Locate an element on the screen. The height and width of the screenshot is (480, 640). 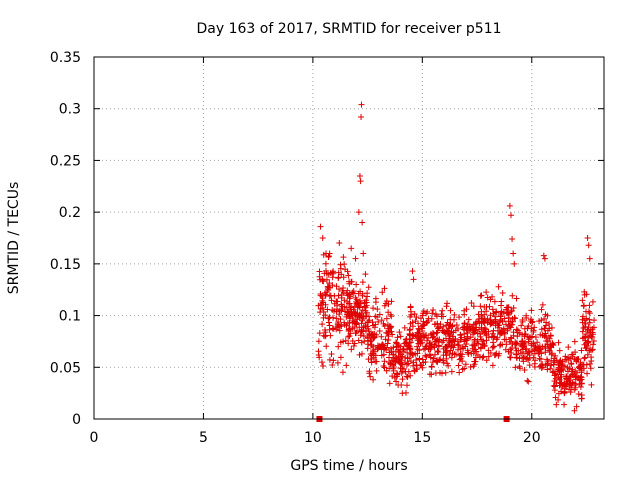
x-tick-label: 0 is located at coordinates (94, 438).